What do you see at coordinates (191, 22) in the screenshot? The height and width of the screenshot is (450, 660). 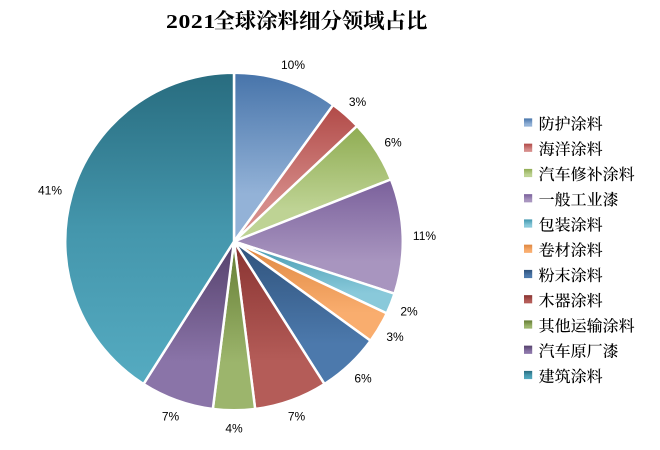 I see `svg-text: 2021` at bounding box center [191, 22].